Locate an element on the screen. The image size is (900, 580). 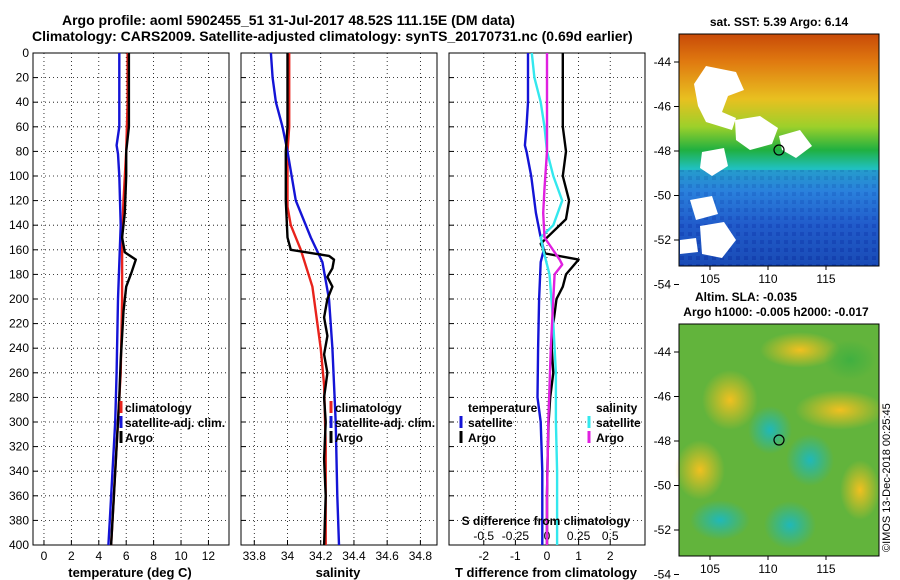
y-tick-label: 280 is located at coordinates (19, 397).